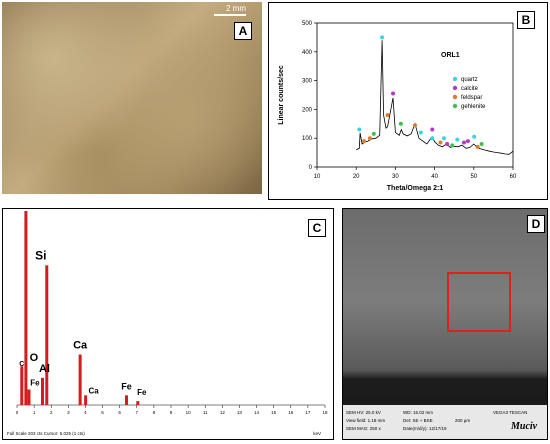 The width and height of the screenshot is (550, 444). I want to click on eds-x-tick-label: 4, so click(85, 412).